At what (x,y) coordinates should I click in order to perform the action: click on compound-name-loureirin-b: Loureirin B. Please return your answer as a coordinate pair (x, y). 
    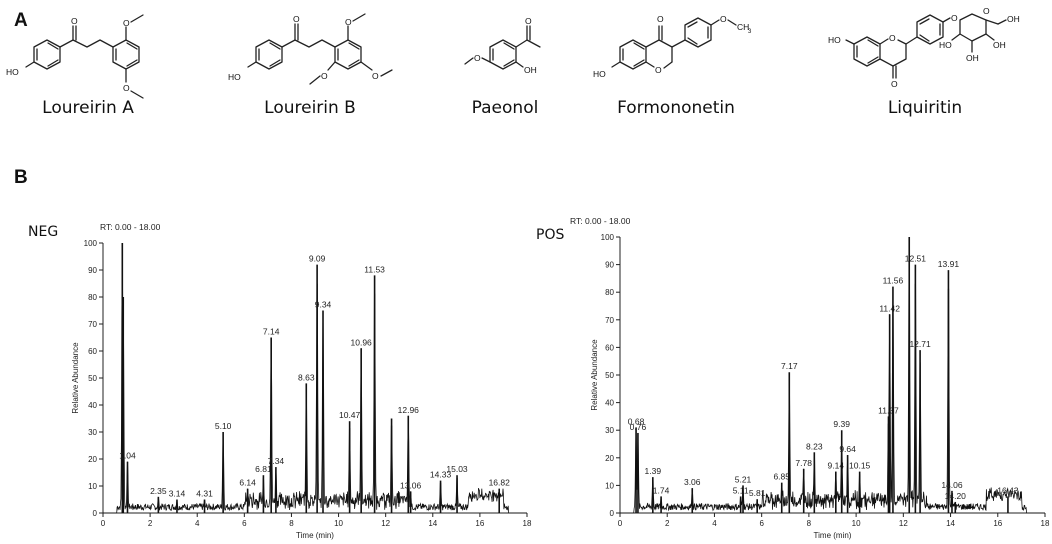
    Looking at the image, I should click on (310, 108).